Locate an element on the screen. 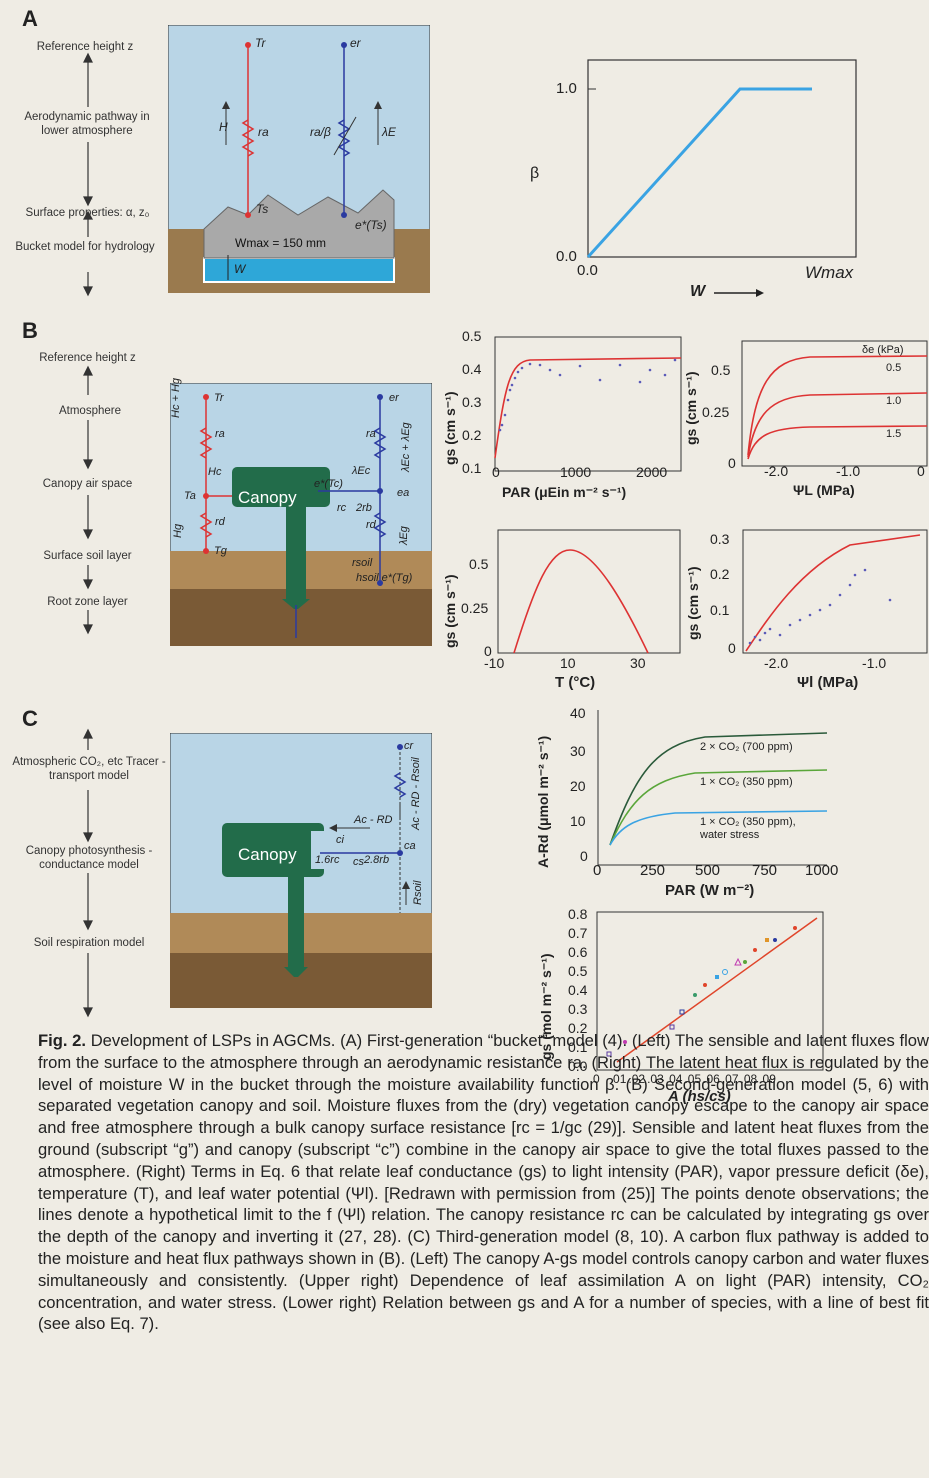  canopy-label-c: Canopy is located at coordinates (267, 854).